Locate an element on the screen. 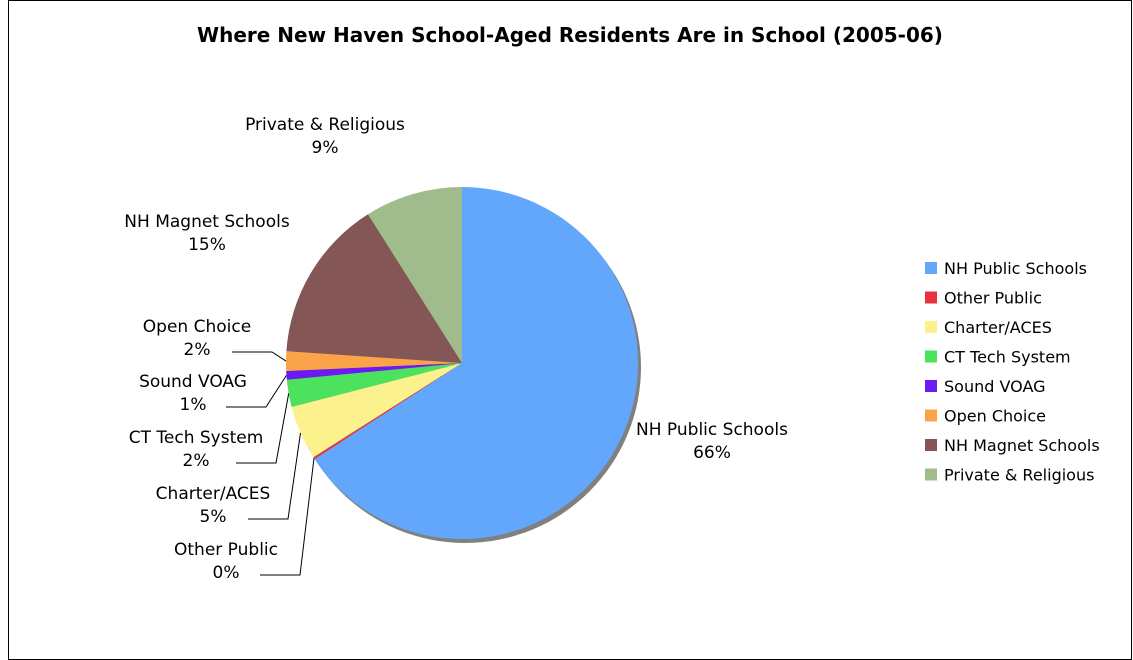 This screenshot has width=1133, height=660. slice-ct-tech-system is located at coordinates (374, 385).